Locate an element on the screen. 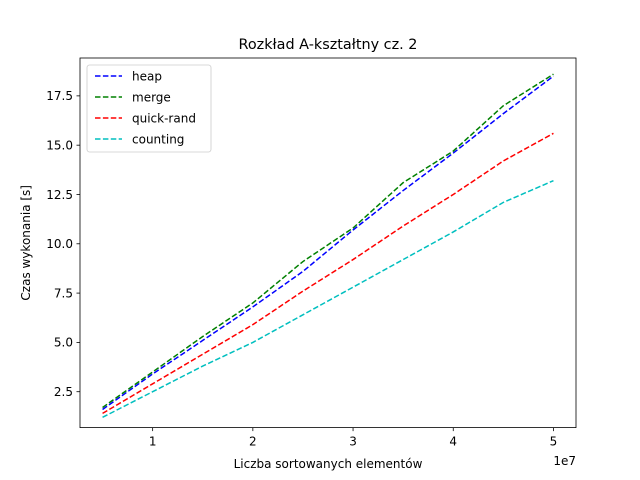 The width and height of the screenshot is (640, 480). x-axis: 1 2 3 4 5 is located at coordinates (353, 438).